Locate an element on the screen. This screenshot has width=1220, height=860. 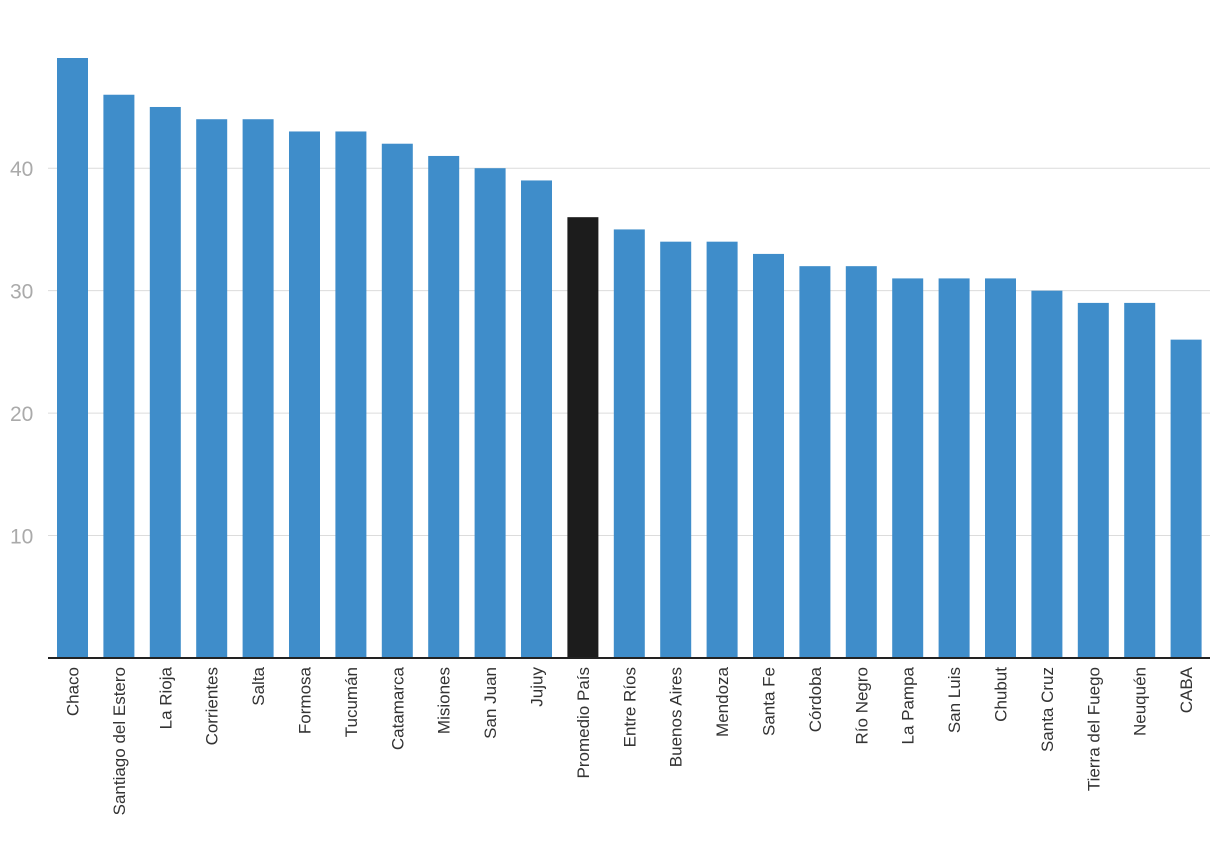
bar-santa-fe is located at coordinates (768, 455).